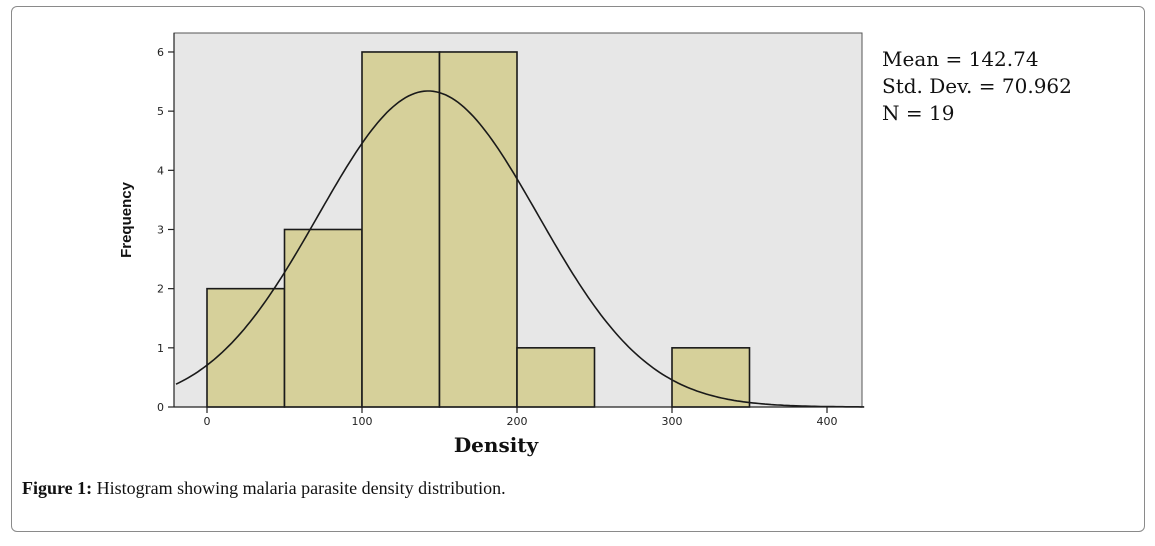 The image size is (1155, 546). I want to click on x-tick-label: 0, so click(207, 421).